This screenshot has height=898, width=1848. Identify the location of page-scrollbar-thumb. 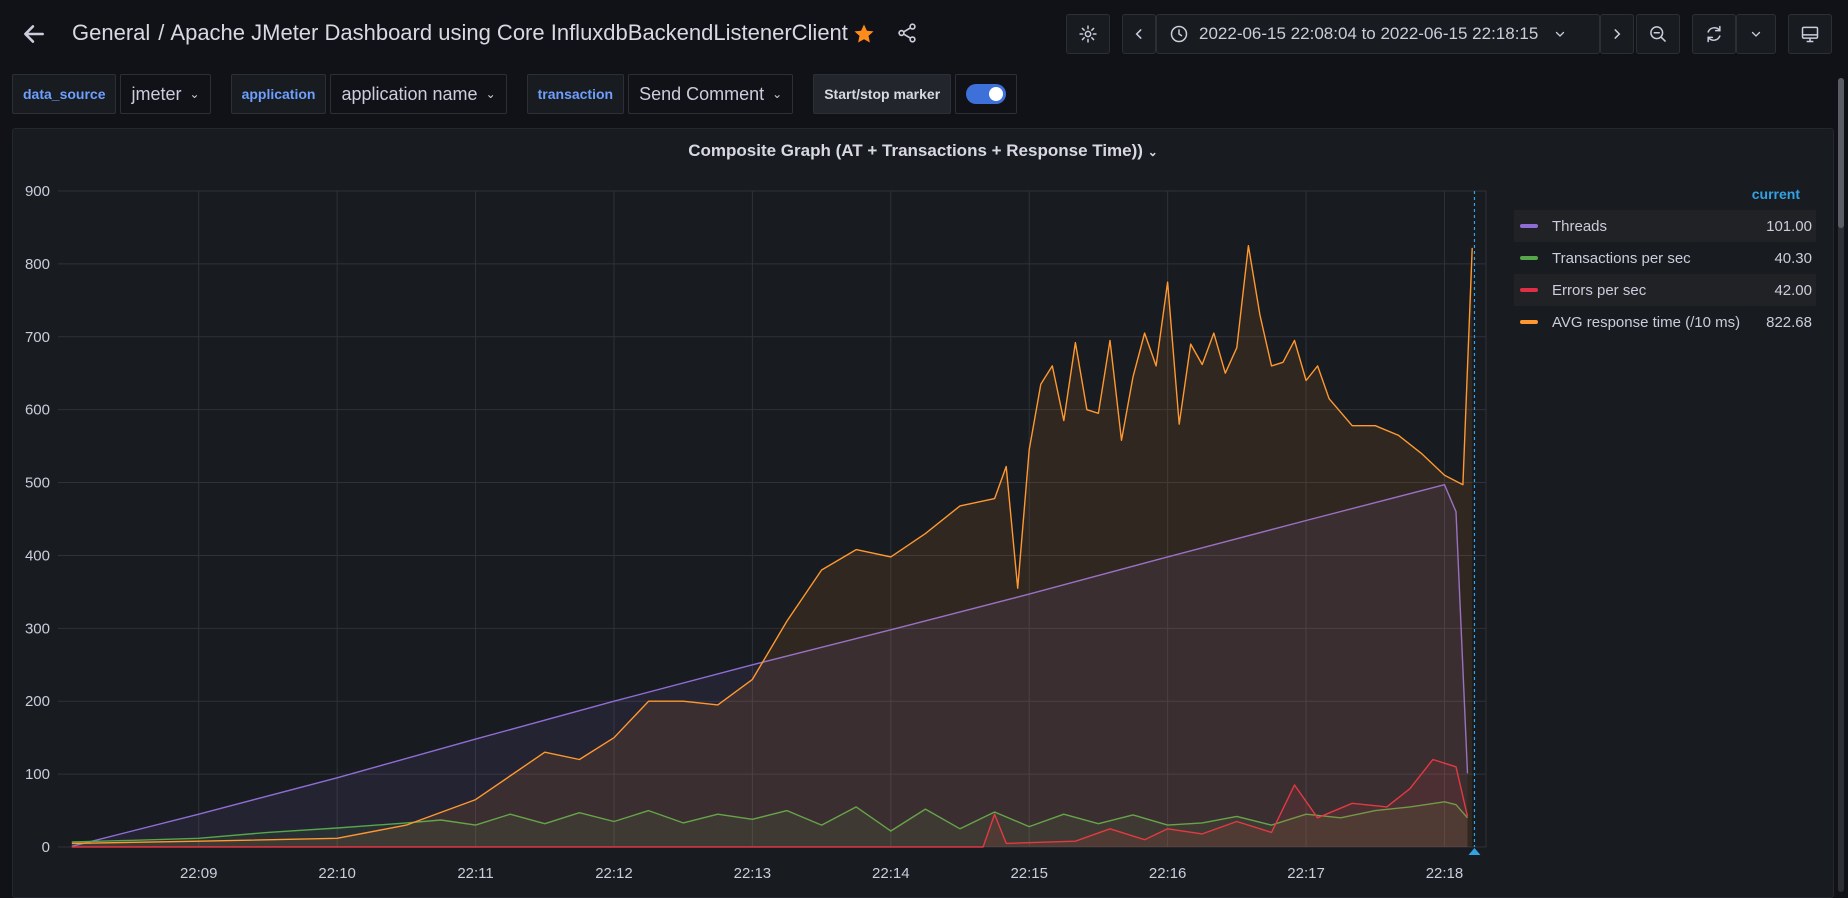
(1841, 153).